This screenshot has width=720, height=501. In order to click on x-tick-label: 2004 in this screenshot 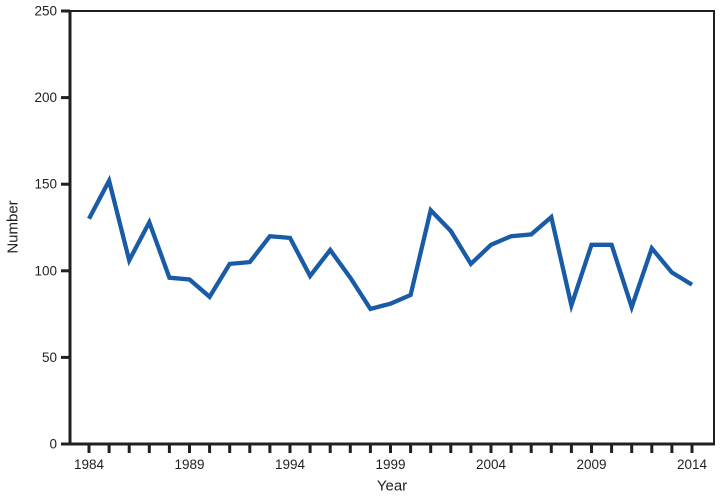, I will do `click(491, 464)`.